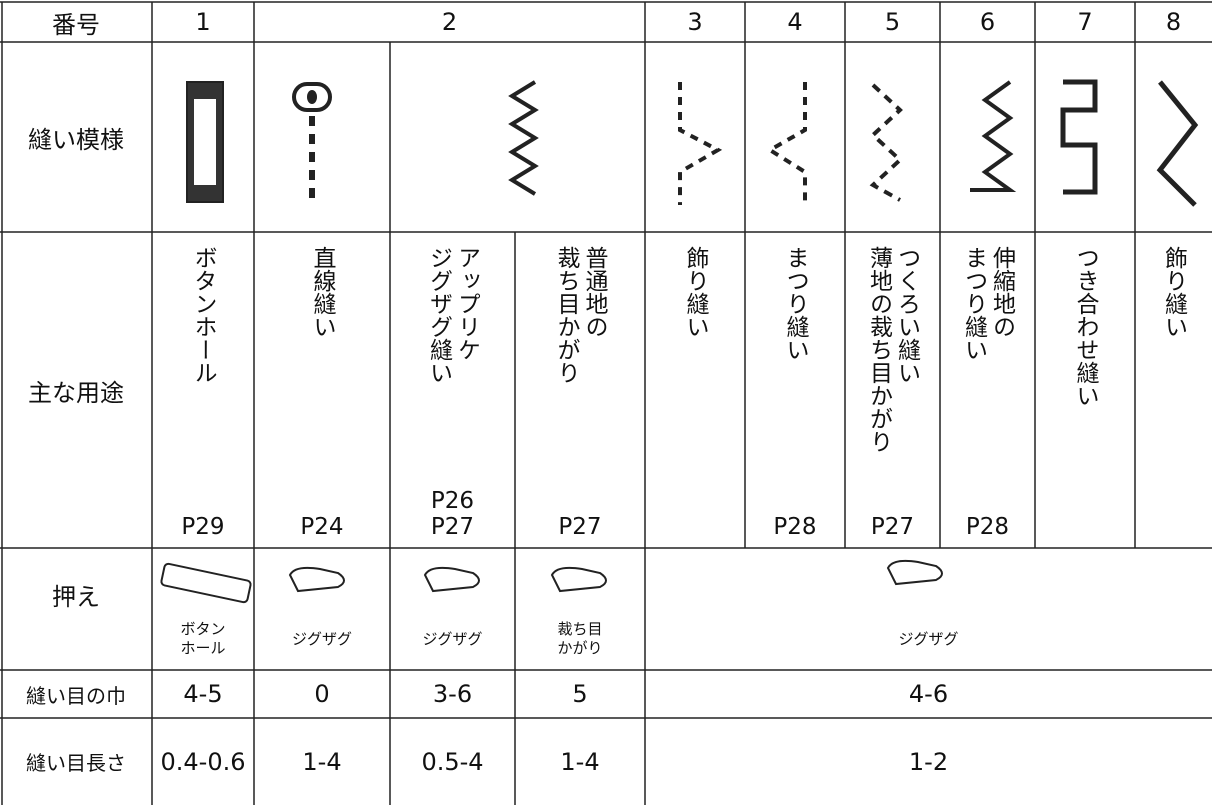  I want to click on use-line: 伸縮地の, so click(1001, 292).